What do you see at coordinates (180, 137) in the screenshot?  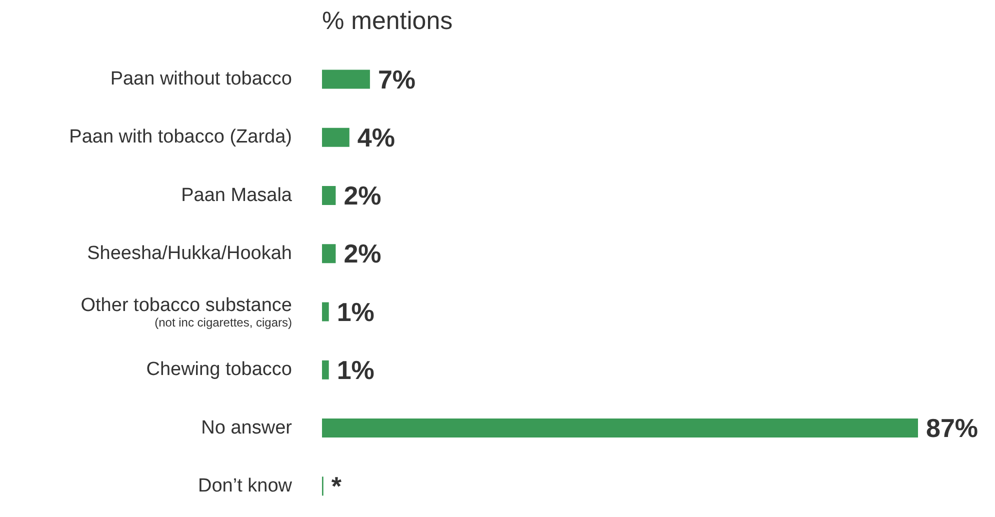 I see `y-tick-label: Paan with tobacco (Zarda)` at bounding box center [180, 137].